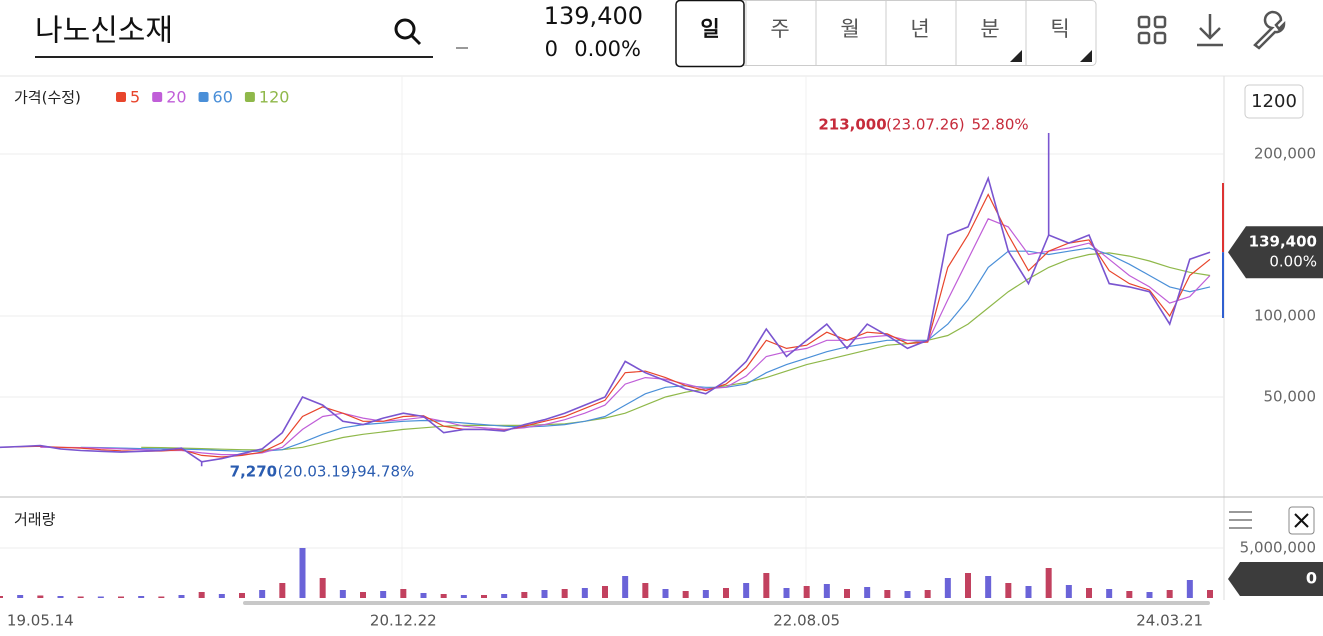 The image size is (1323, 636). I want to click on menu-icon, so click(1240, 520).